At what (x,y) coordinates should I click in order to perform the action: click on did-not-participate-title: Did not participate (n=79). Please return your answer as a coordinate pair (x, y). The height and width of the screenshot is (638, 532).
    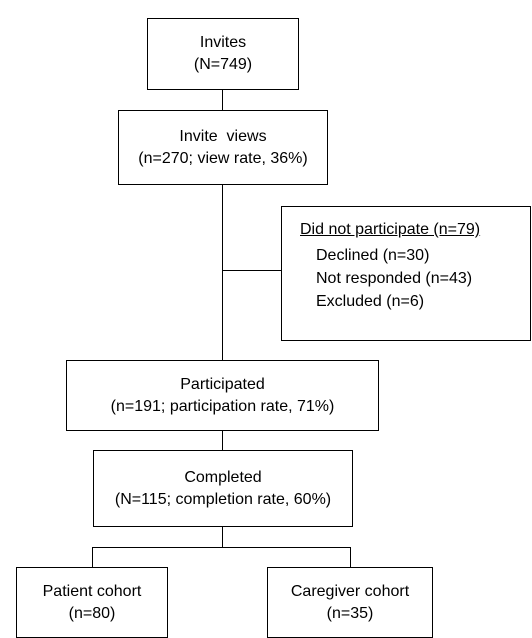
    Looking at the image, I should click on (390, 229).